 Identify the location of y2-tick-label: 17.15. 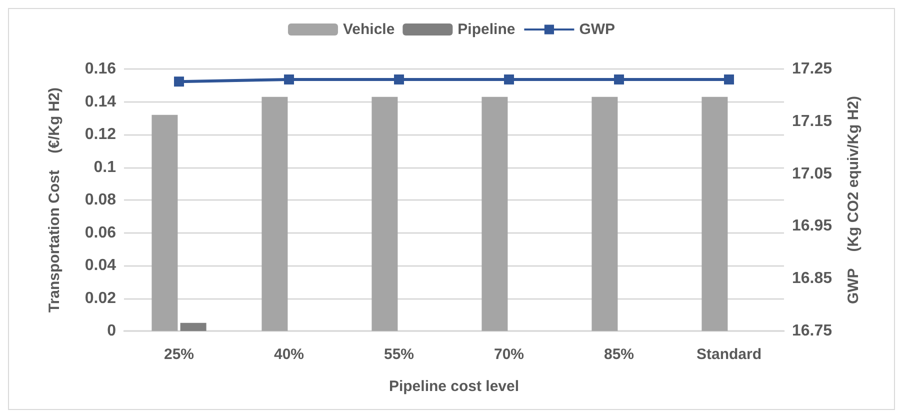
(812, 121).